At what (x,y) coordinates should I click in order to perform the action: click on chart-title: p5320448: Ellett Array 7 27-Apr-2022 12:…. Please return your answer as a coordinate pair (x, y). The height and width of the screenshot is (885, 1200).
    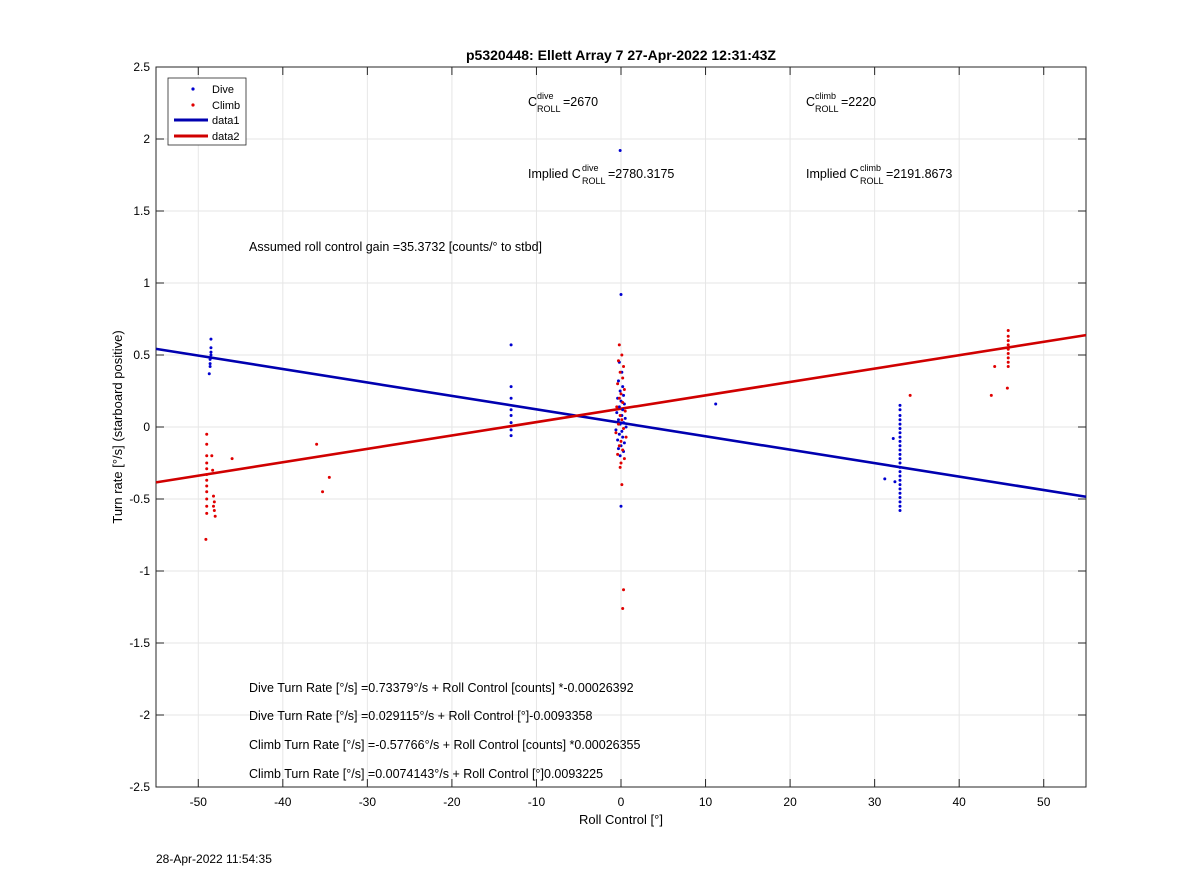
    Looking at the image, I should click on (621, 55).